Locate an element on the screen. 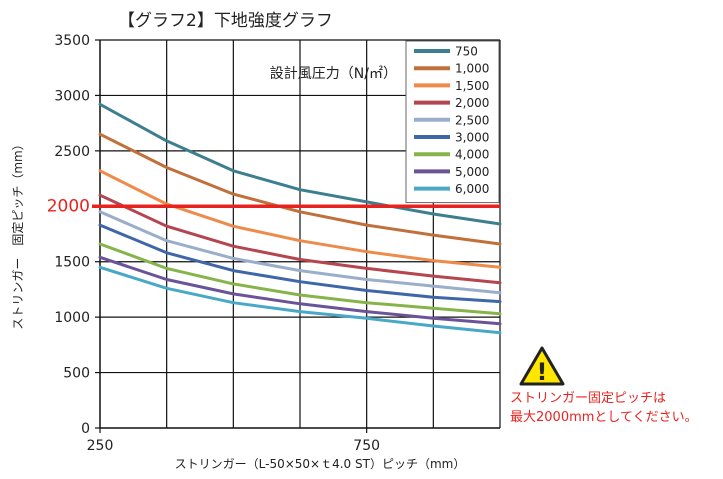  y-tick-label: 500 is located at coordinates (76, 374).